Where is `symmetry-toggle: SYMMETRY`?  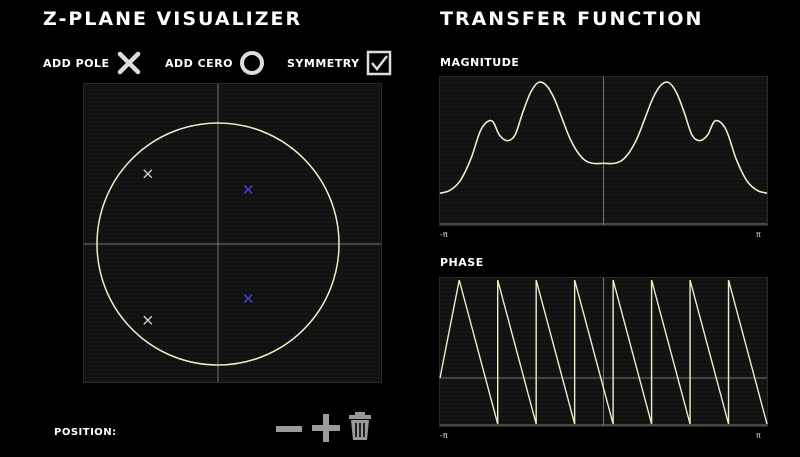
symmetry-toggle: SYMMETRY is located at coordinates (339, 63).